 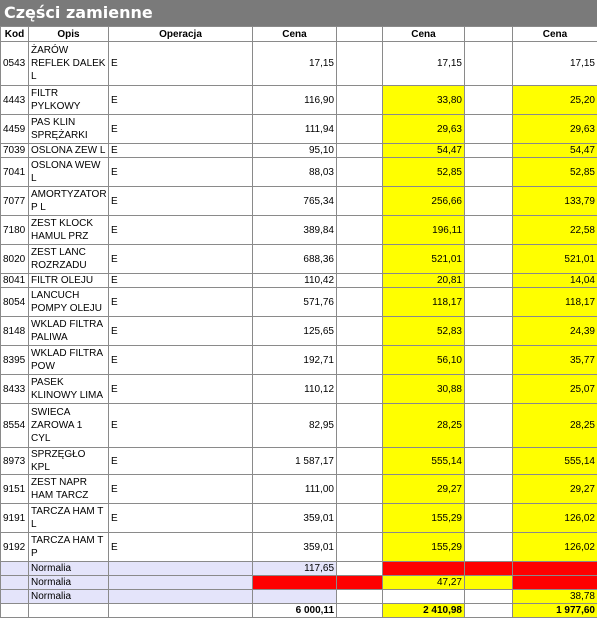 What do you see at coordinates (69, 172) in the screenshot?
I see `part-description: OSLONA WEW L` at bounding box center [69, 172].